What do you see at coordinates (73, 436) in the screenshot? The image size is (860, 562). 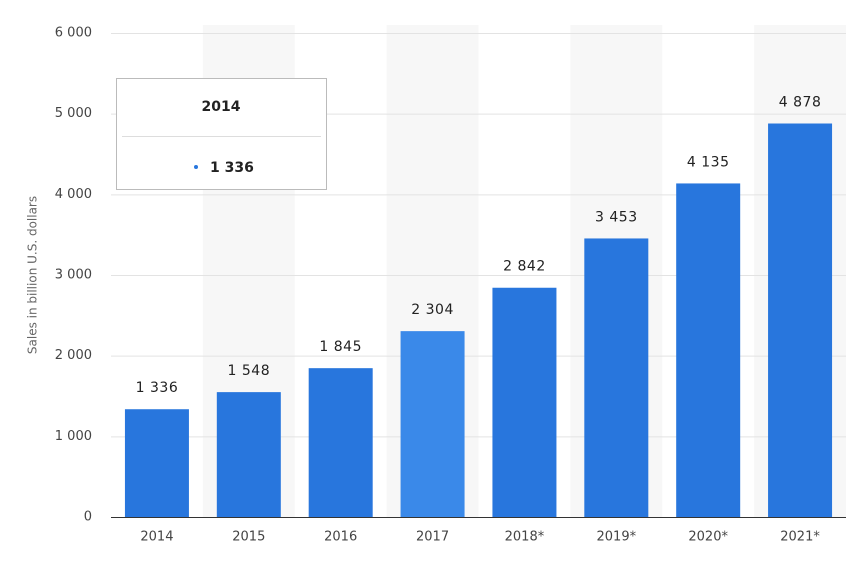 I see `y-tick-label: 1 000` at bounding box center [73, 436].